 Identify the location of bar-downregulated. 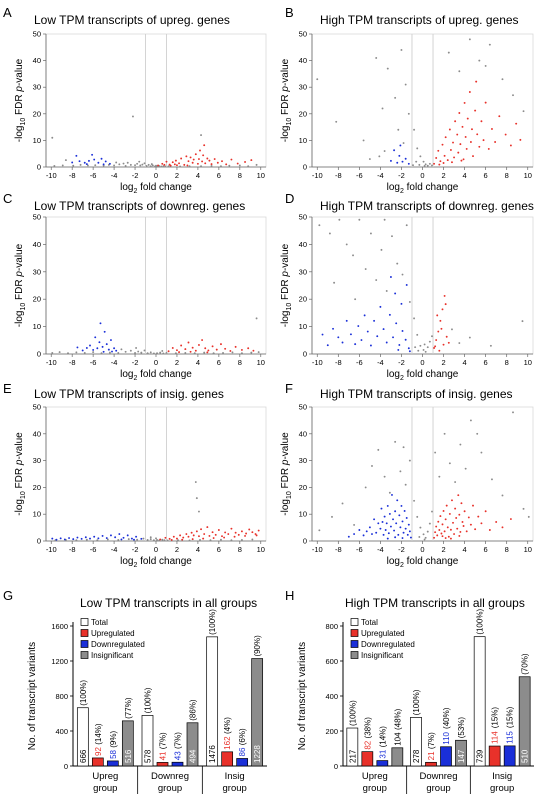
(112, 763).